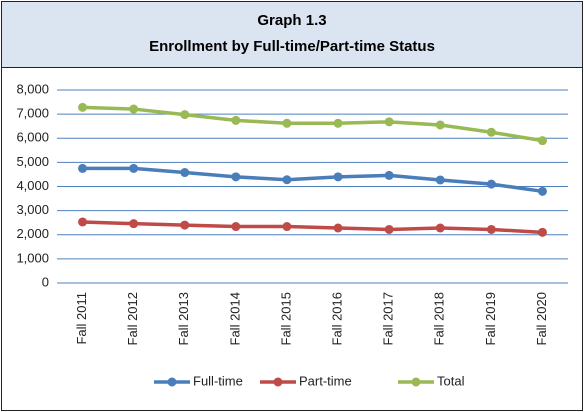 The image size is (584, 412). What do you see at coordinates (81, 318) in the screenshot?
I see `x-tick-label: Fall 2011` at bounding box center [81, 318].